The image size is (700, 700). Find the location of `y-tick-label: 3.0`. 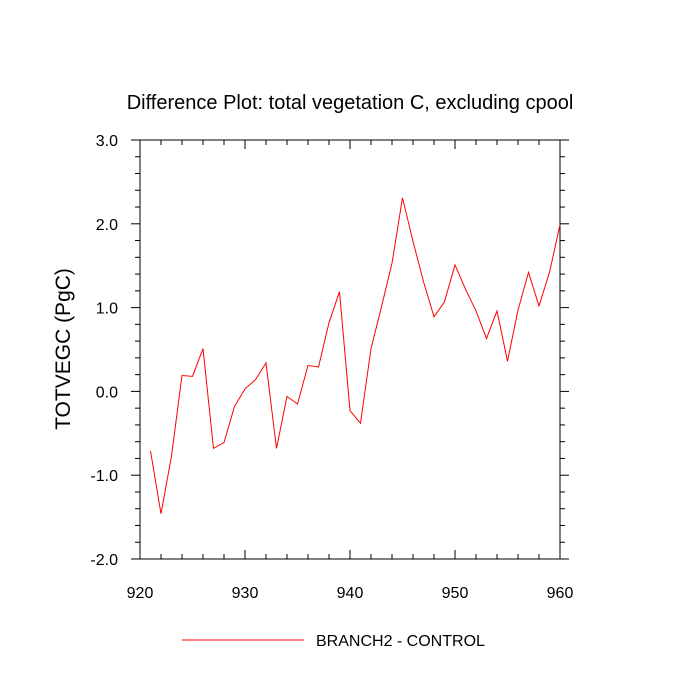

y-tick-label: 3.0 is located at coordinates (107, 141).